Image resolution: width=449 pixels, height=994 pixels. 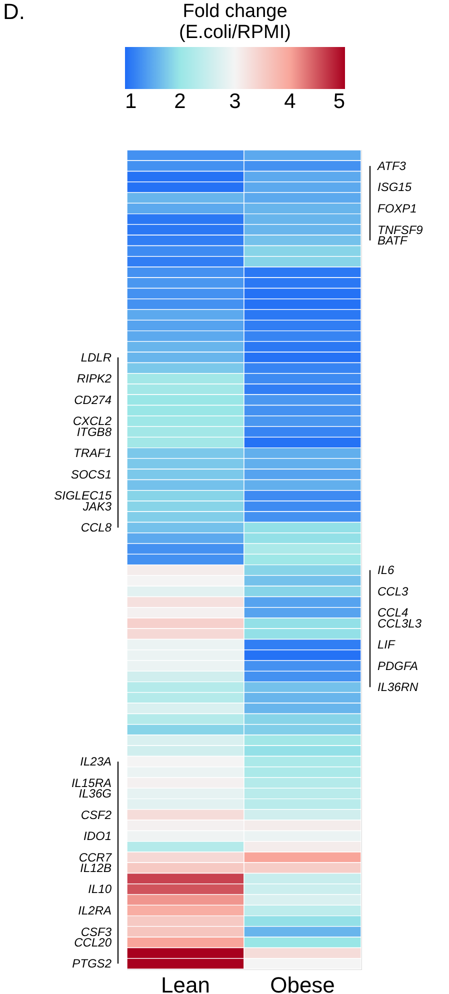 What do you see at coordinates (397, 209) in the screenshot?
I see `y2-tick-label: FOXP1` at bounding box center [397, 209].